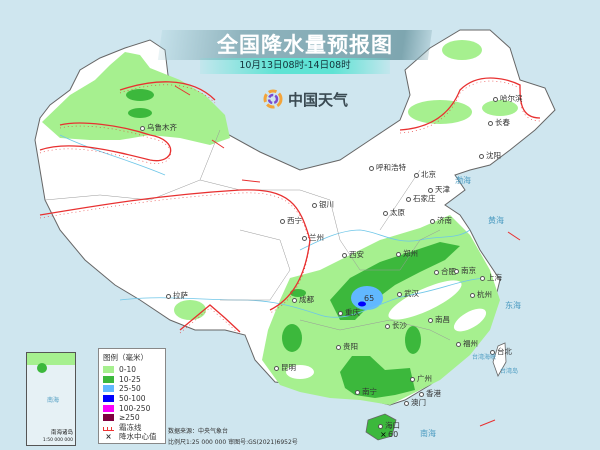 The width and height of the screenshot is (600, 450). Describe the element at coordinates (303, 299) in the screenshot. I see `city-label: 成都` at that location.